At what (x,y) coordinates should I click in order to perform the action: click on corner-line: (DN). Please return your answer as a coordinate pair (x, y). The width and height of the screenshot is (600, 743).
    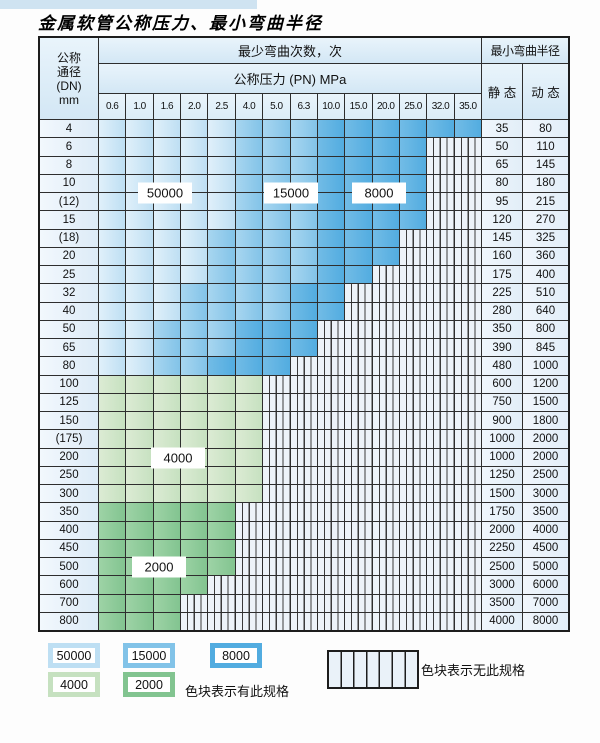
    Looking at the image, I should click on (69, 85).